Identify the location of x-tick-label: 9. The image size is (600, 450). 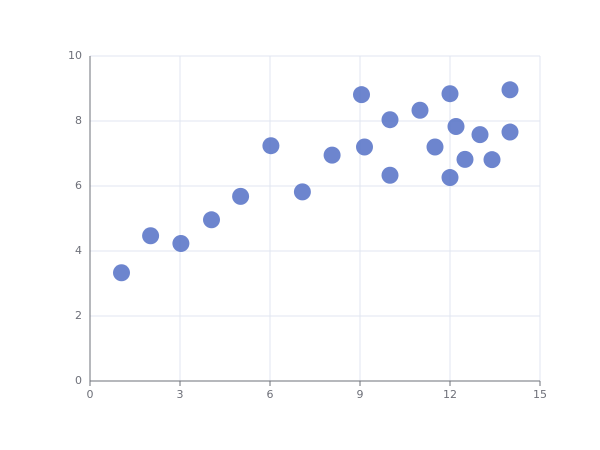
(360, 394).